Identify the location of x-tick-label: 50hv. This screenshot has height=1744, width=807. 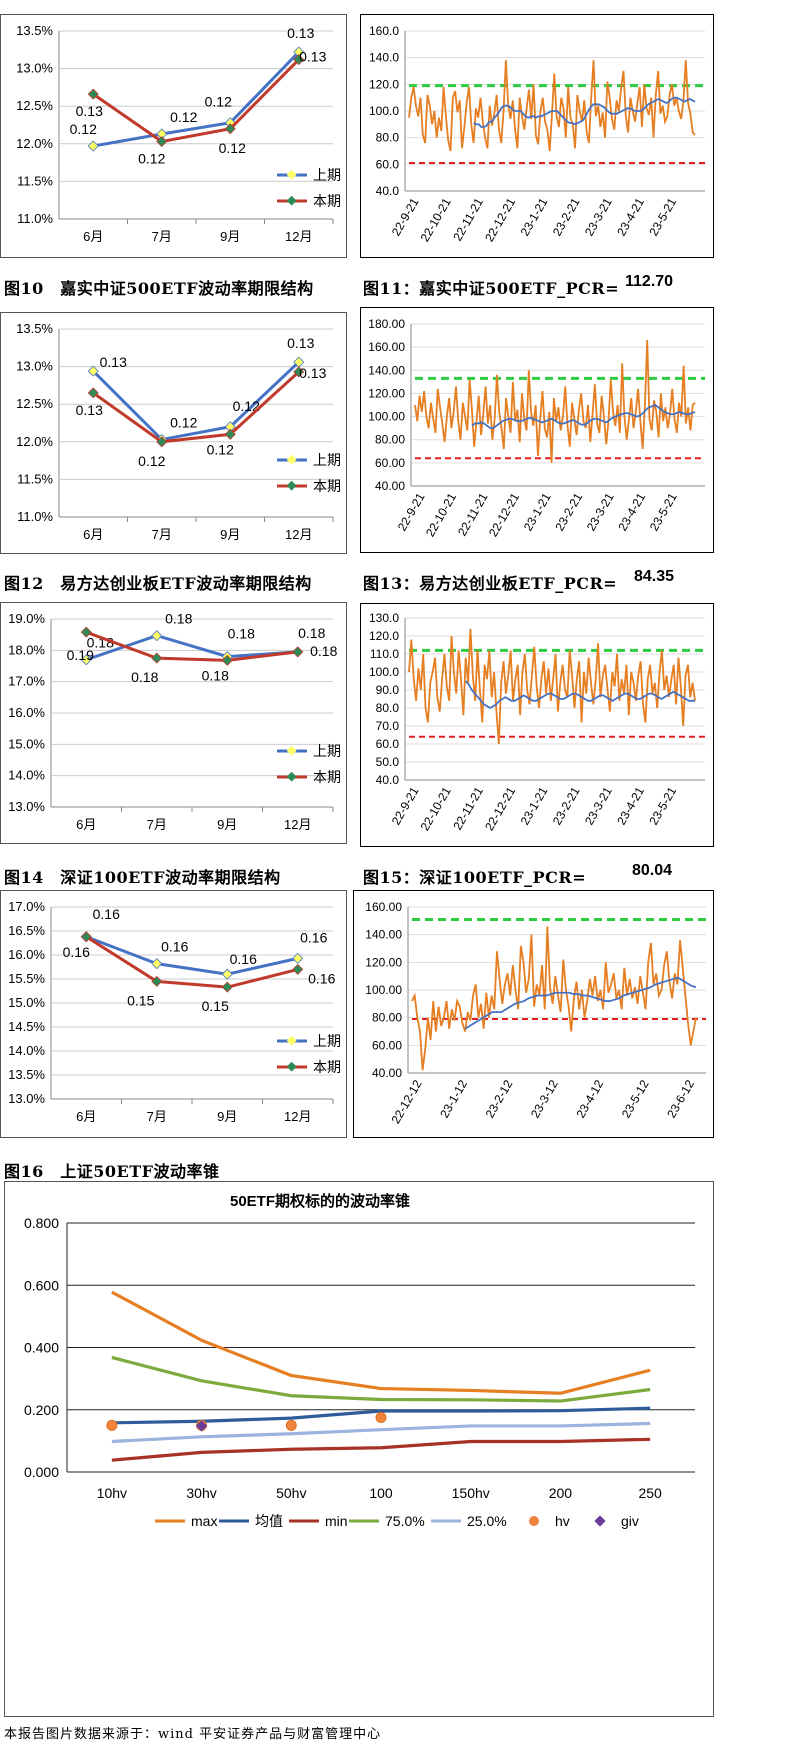
(291, 1493).